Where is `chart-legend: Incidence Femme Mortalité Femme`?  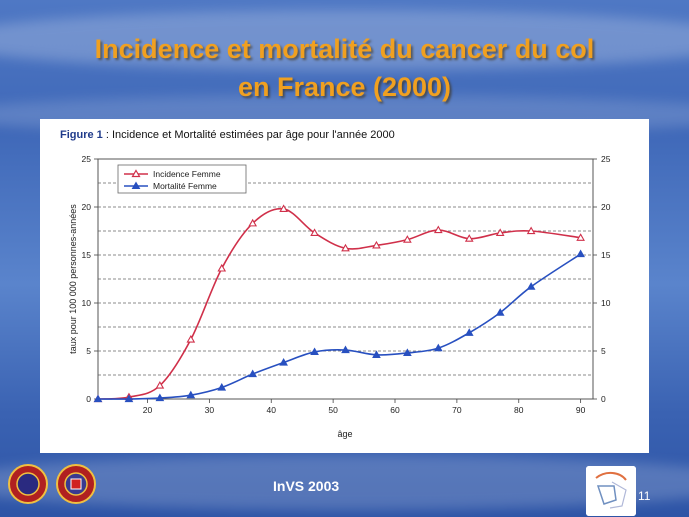 chart-legend: Incidence Femme Mortalité Femme is located at coordinates (182, 179).